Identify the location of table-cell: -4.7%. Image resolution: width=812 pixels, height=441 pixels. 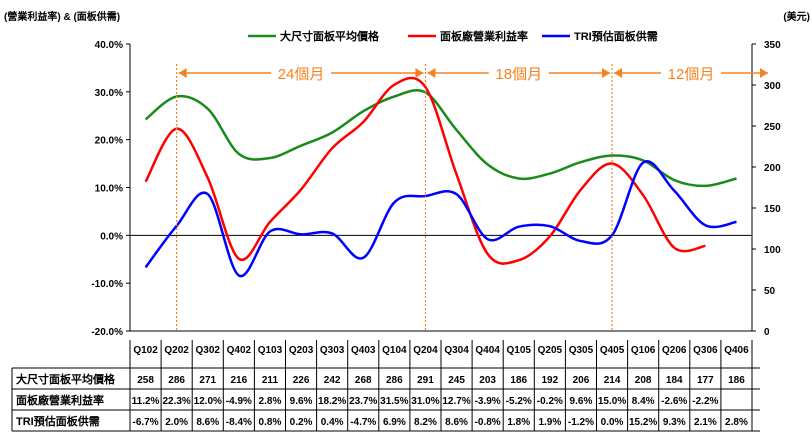
(363, 422).